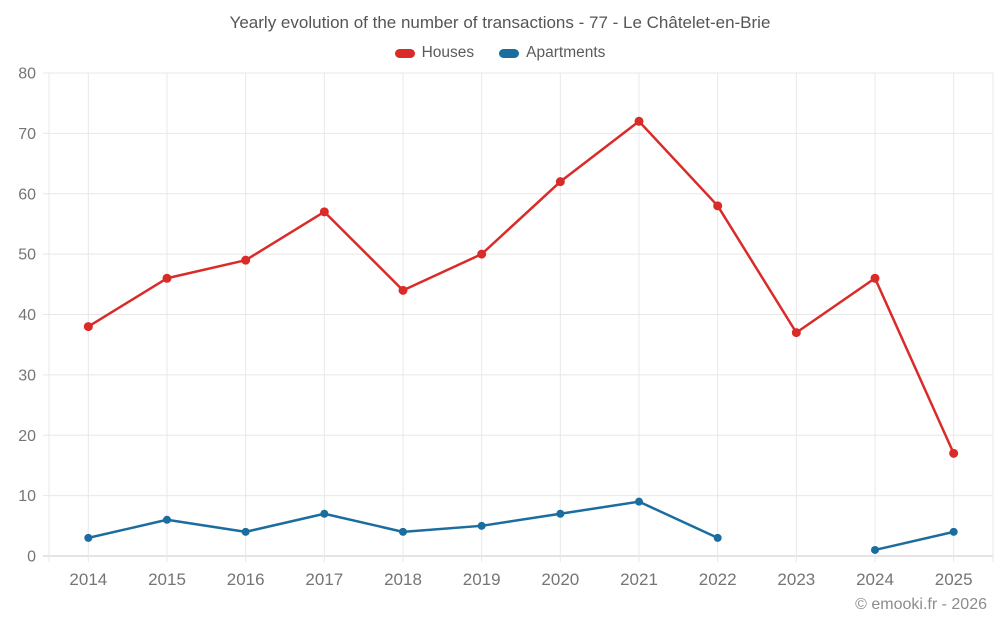 The width and height of the screenshot is (1000, 625). Describe the element at coordinates (246, 260) in the screenshot. I see `houses-point-2016` at that location.